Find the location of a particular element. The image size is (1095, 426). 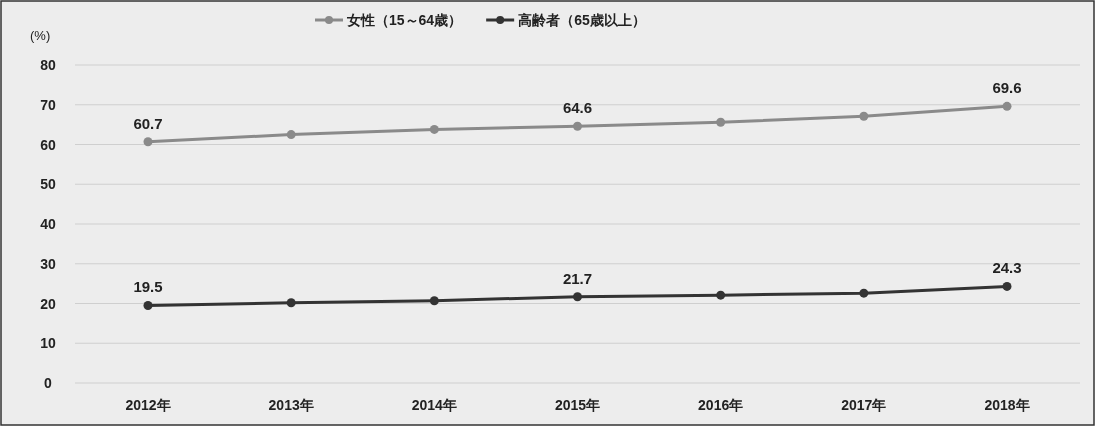

x-tick-label: 2015年 is located at coordinates (577, 405).